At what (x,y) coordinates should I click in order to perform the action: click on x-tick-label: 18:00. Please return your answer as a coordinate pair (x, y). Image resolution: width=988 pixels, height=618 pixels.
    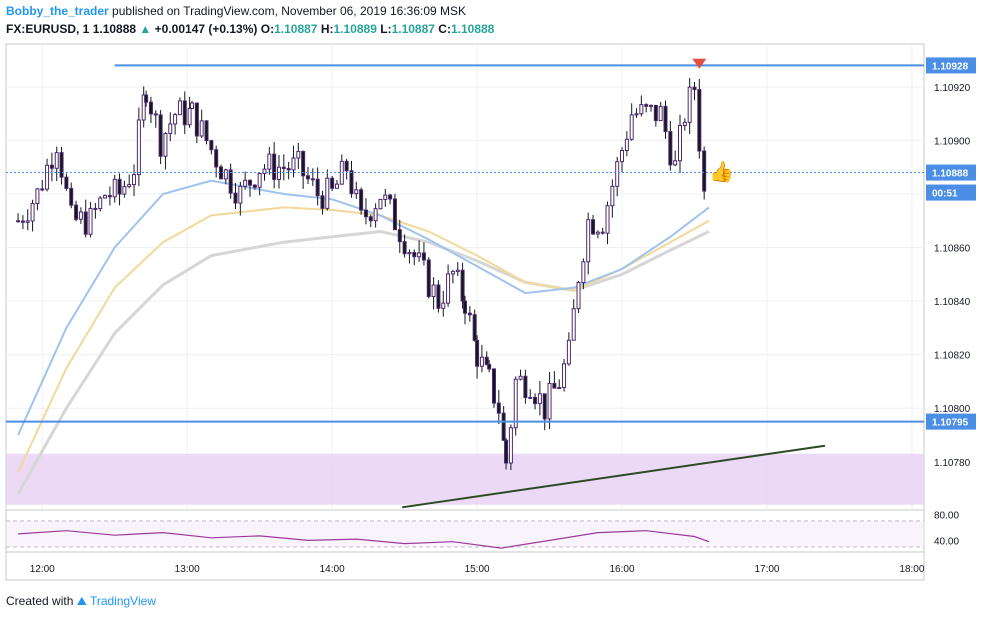
    Looking at the image, I should click on (911, 569).